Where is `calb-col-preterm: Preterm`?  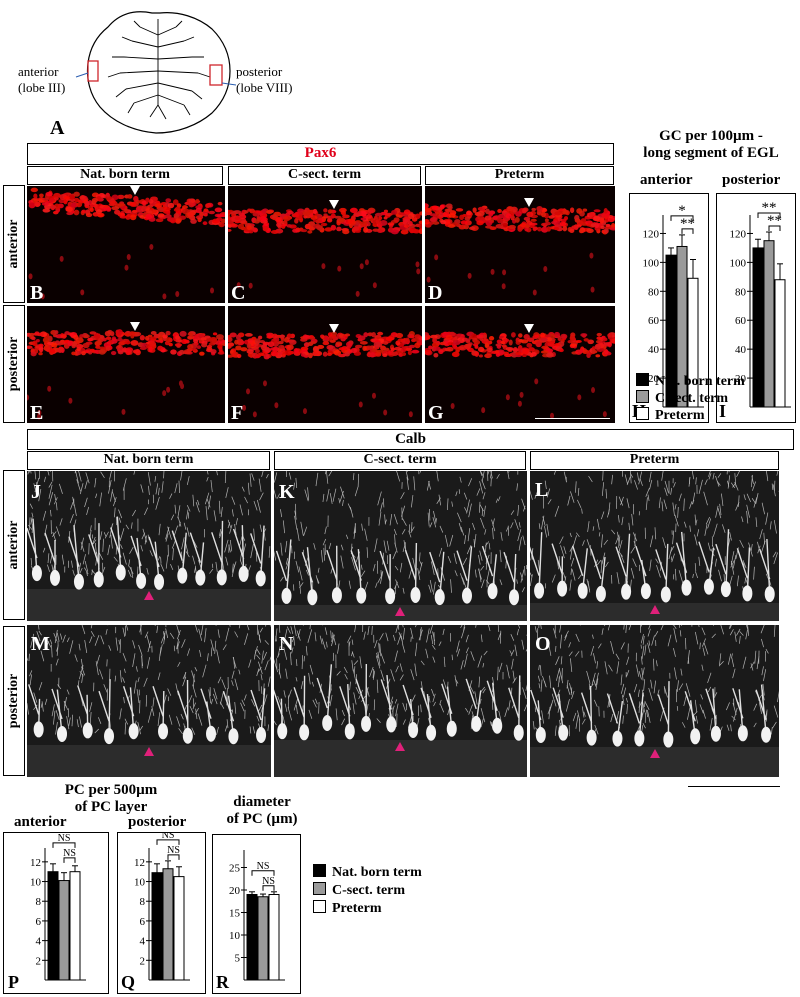 calb-col-preterm: Preterm is located at coordinates (654, 460).